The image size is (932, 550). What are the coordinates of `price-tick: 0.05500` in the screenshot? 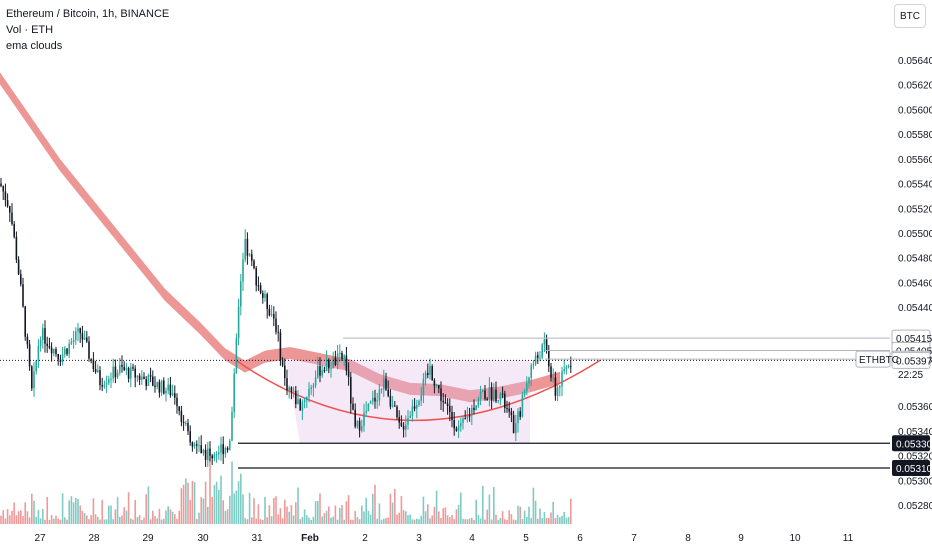 It's located at (915, 234).